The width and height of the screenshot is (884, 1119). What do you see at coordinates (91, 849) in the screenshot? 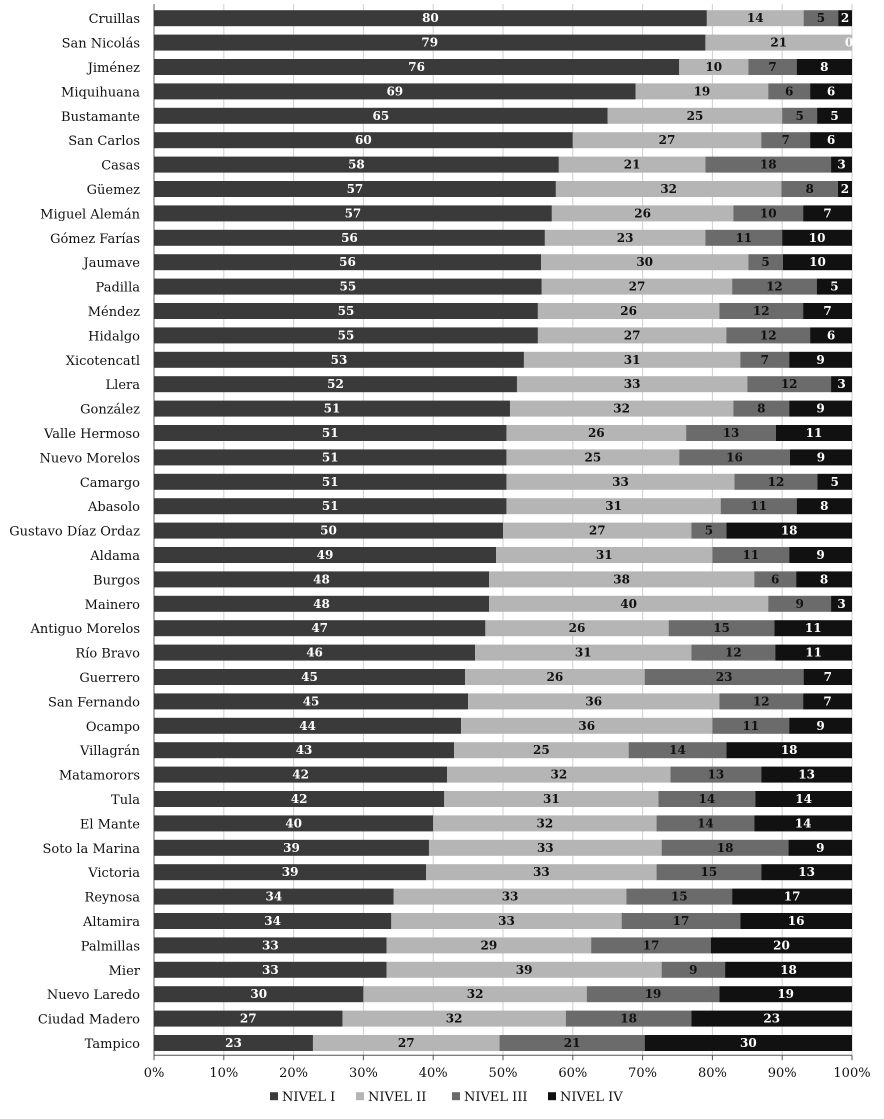
I see `category-label: Soto la Marina` at bounding box center [91, 849].